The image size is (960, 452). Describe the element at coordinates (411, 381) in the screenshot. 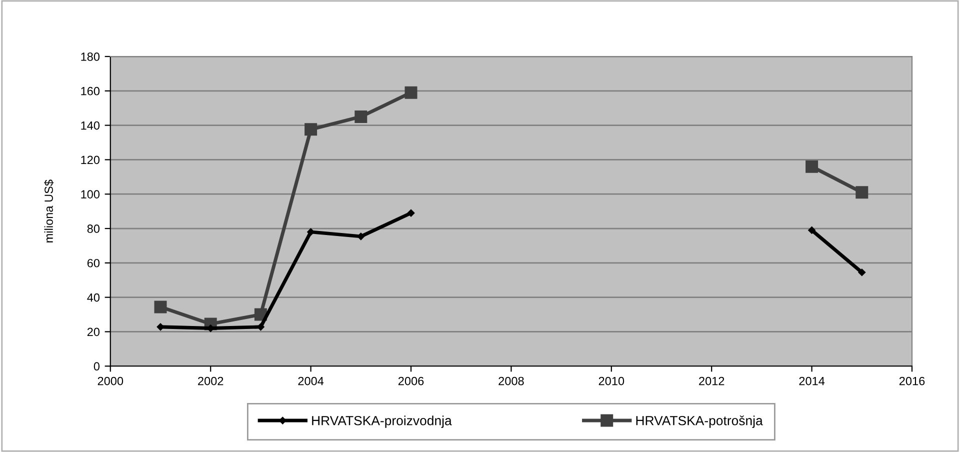

I see `x-tick-label: 2006` at that location.